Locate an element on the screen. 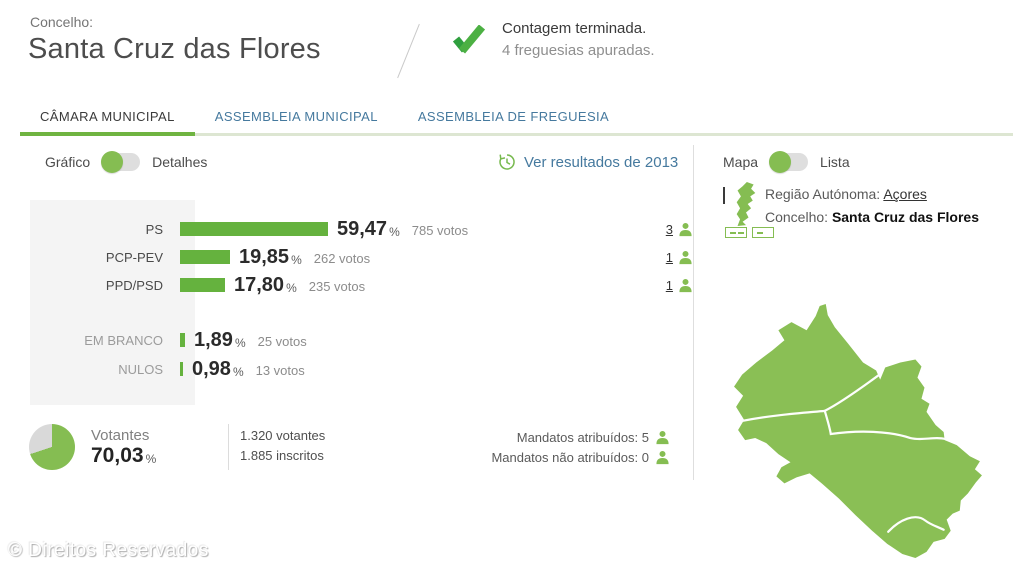  tab-camara-municipal: CÂMARA MUNICIPAL is located at coordinates (107, 118).